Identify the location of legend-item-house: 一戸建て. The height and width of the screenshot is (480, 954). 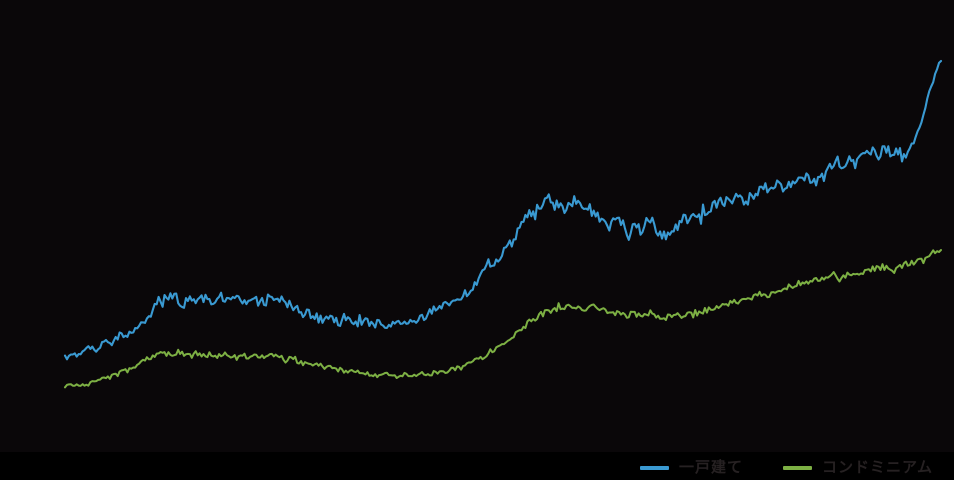
(691, 468).